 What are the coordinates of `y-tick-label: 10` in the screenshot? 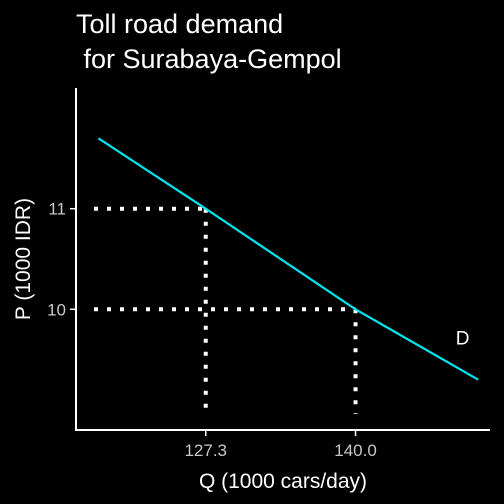 It's located at (56, 309).